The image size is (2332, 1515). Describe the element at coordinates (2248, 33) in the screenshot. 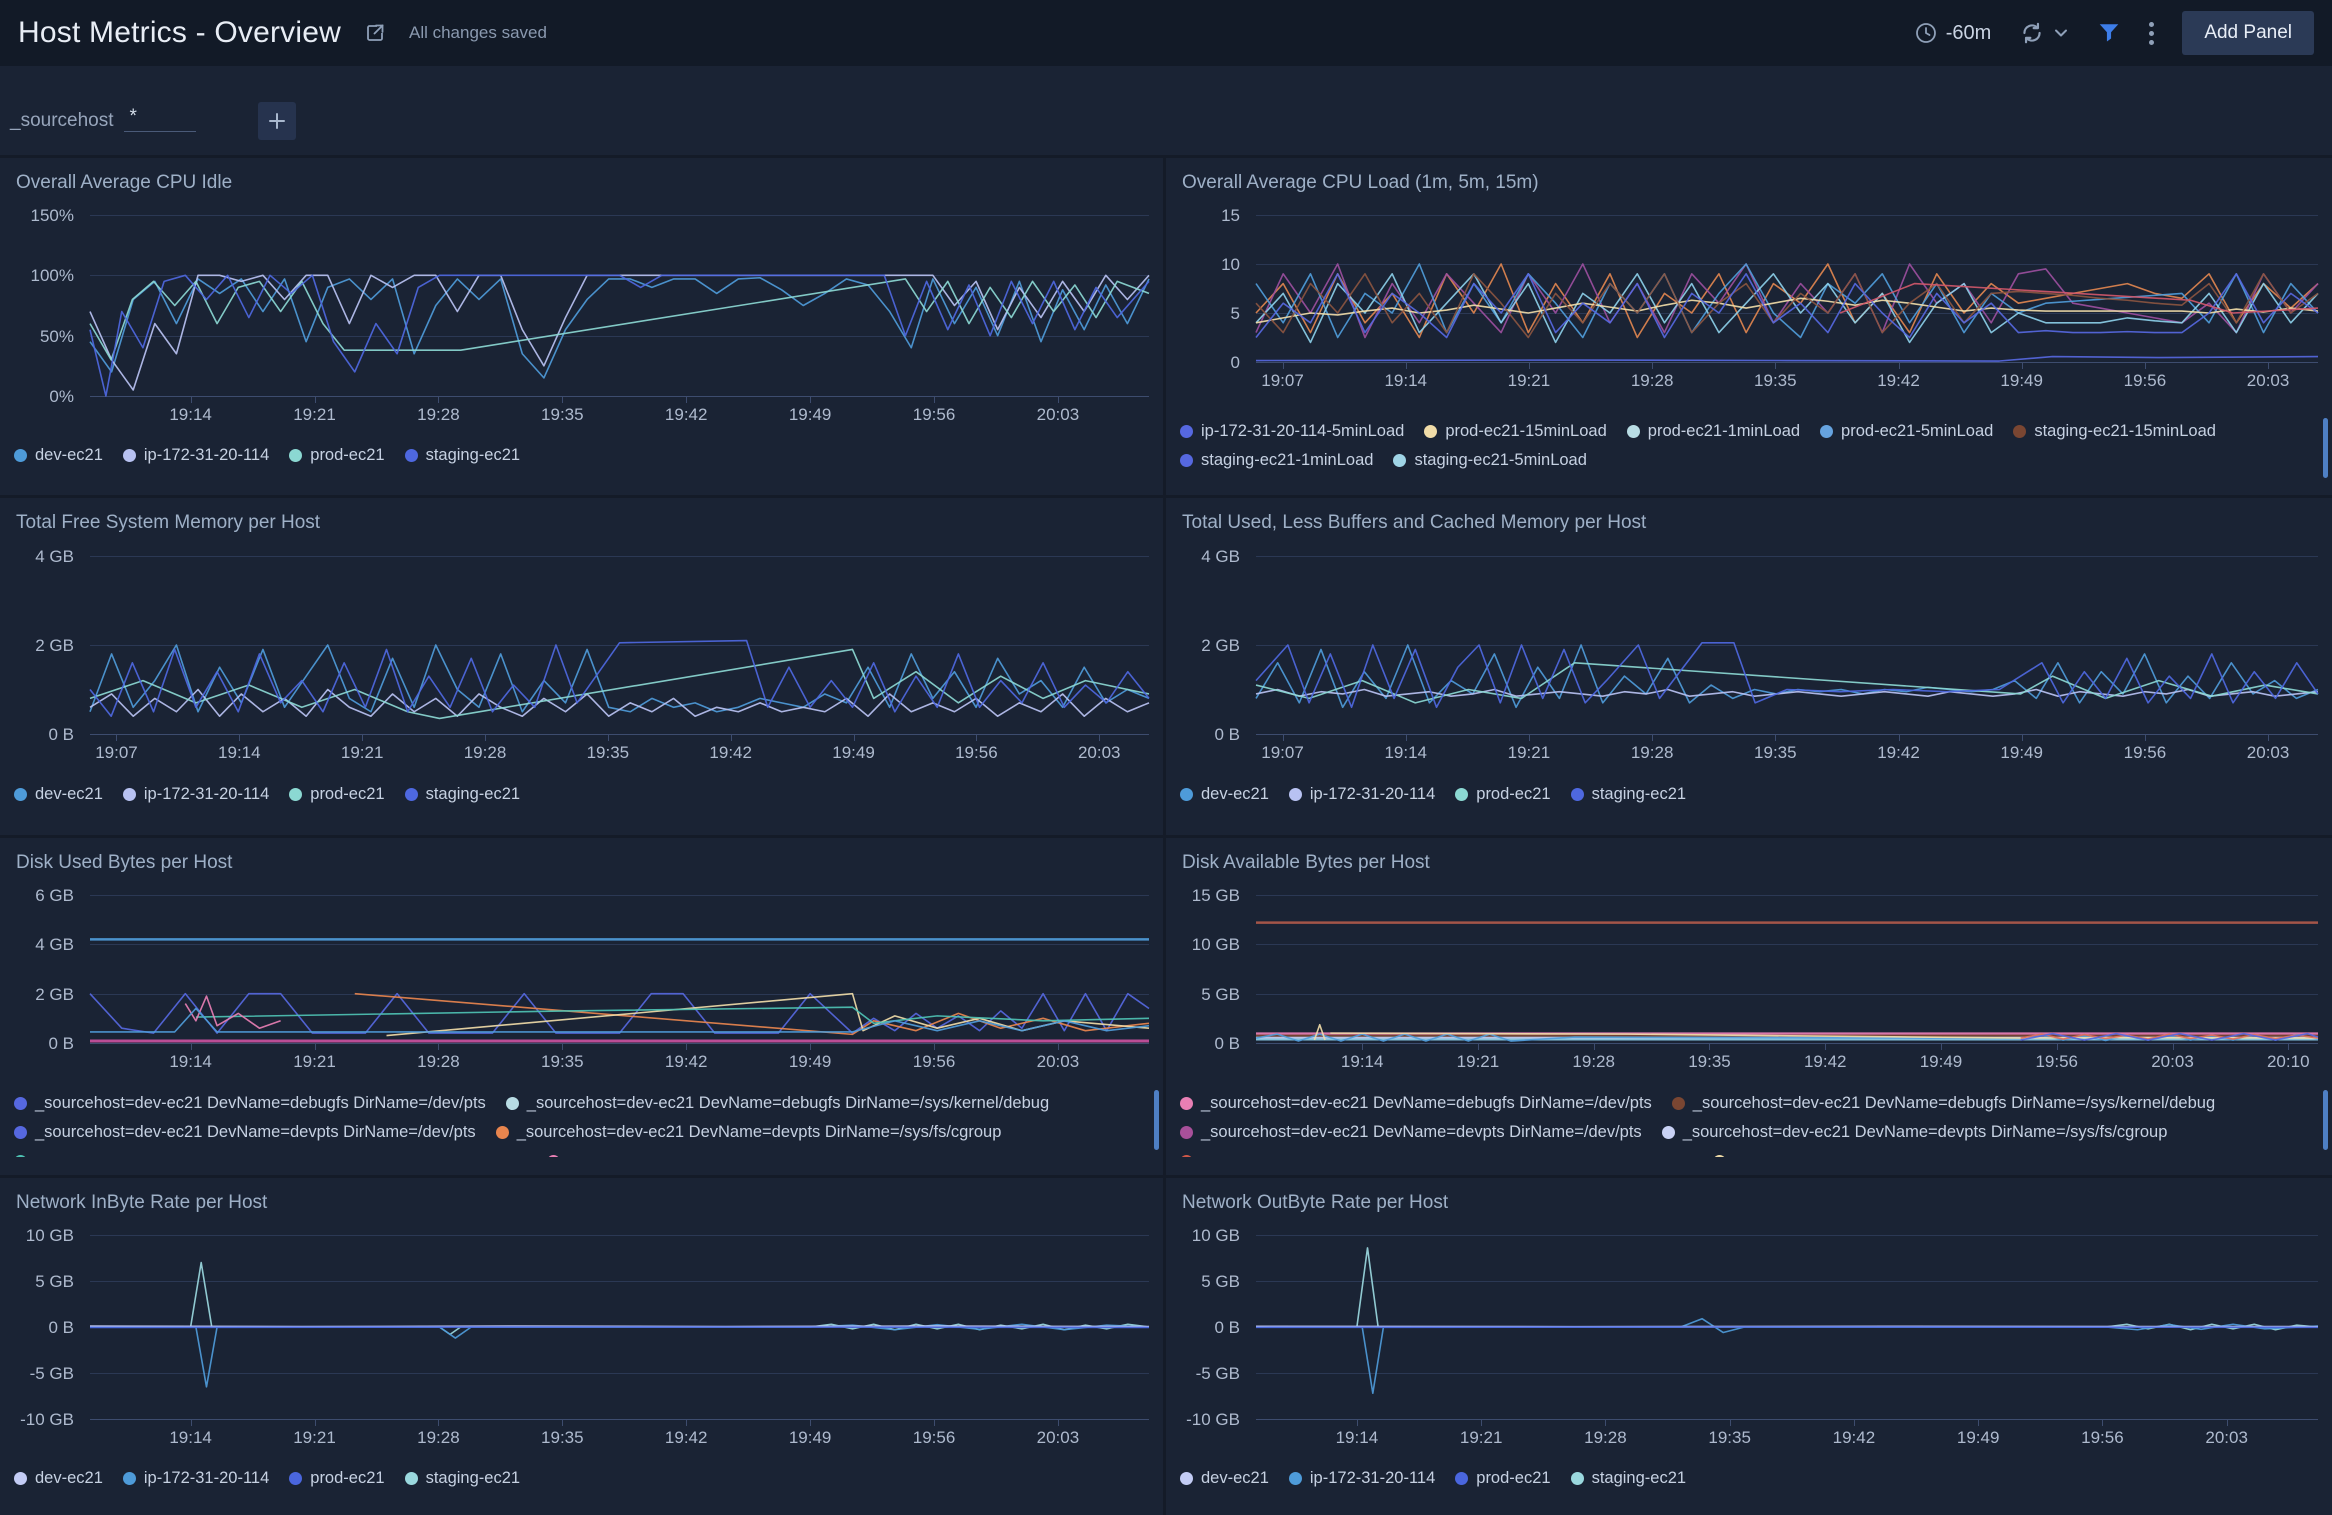

I see `add-panel-button: Add Panel` at that location.